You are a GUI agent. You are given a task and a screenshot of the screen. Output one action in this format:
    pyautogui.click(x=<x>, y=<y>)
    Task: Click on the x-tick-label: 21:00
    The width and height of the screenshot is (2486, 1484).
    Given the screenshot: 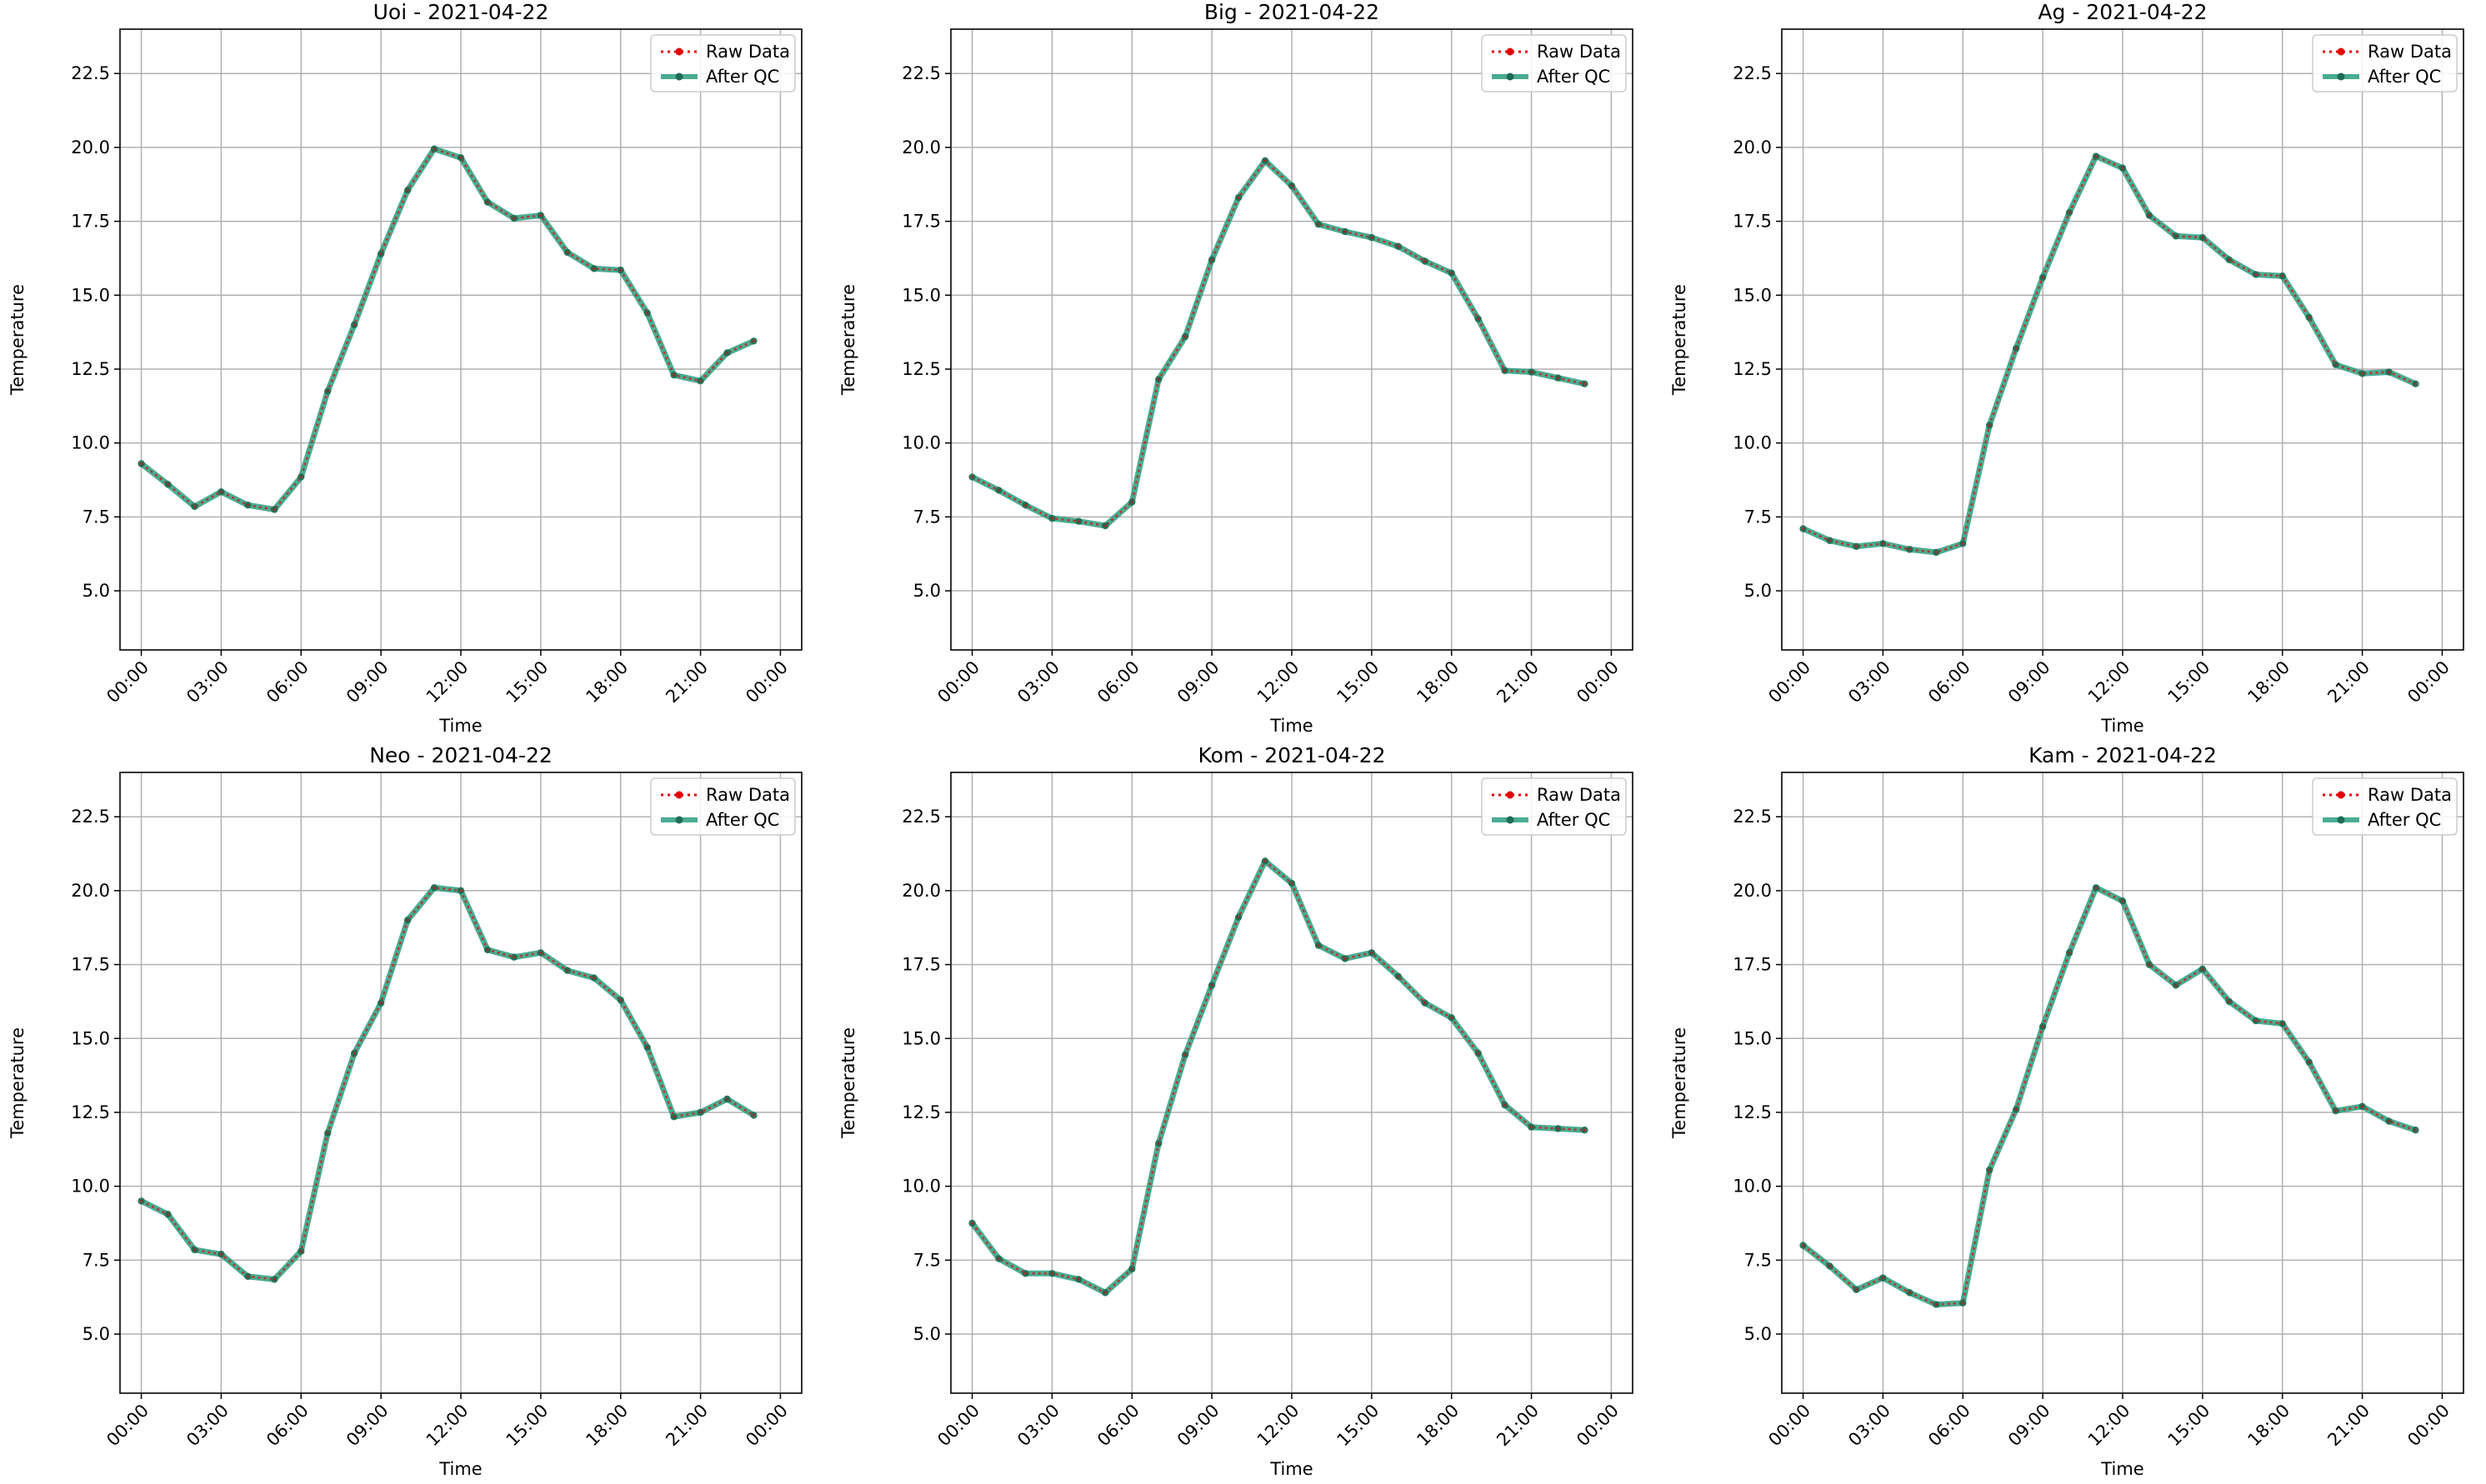 What is the action you would take?
    pyautogui.click(x=2348, y=682)
    